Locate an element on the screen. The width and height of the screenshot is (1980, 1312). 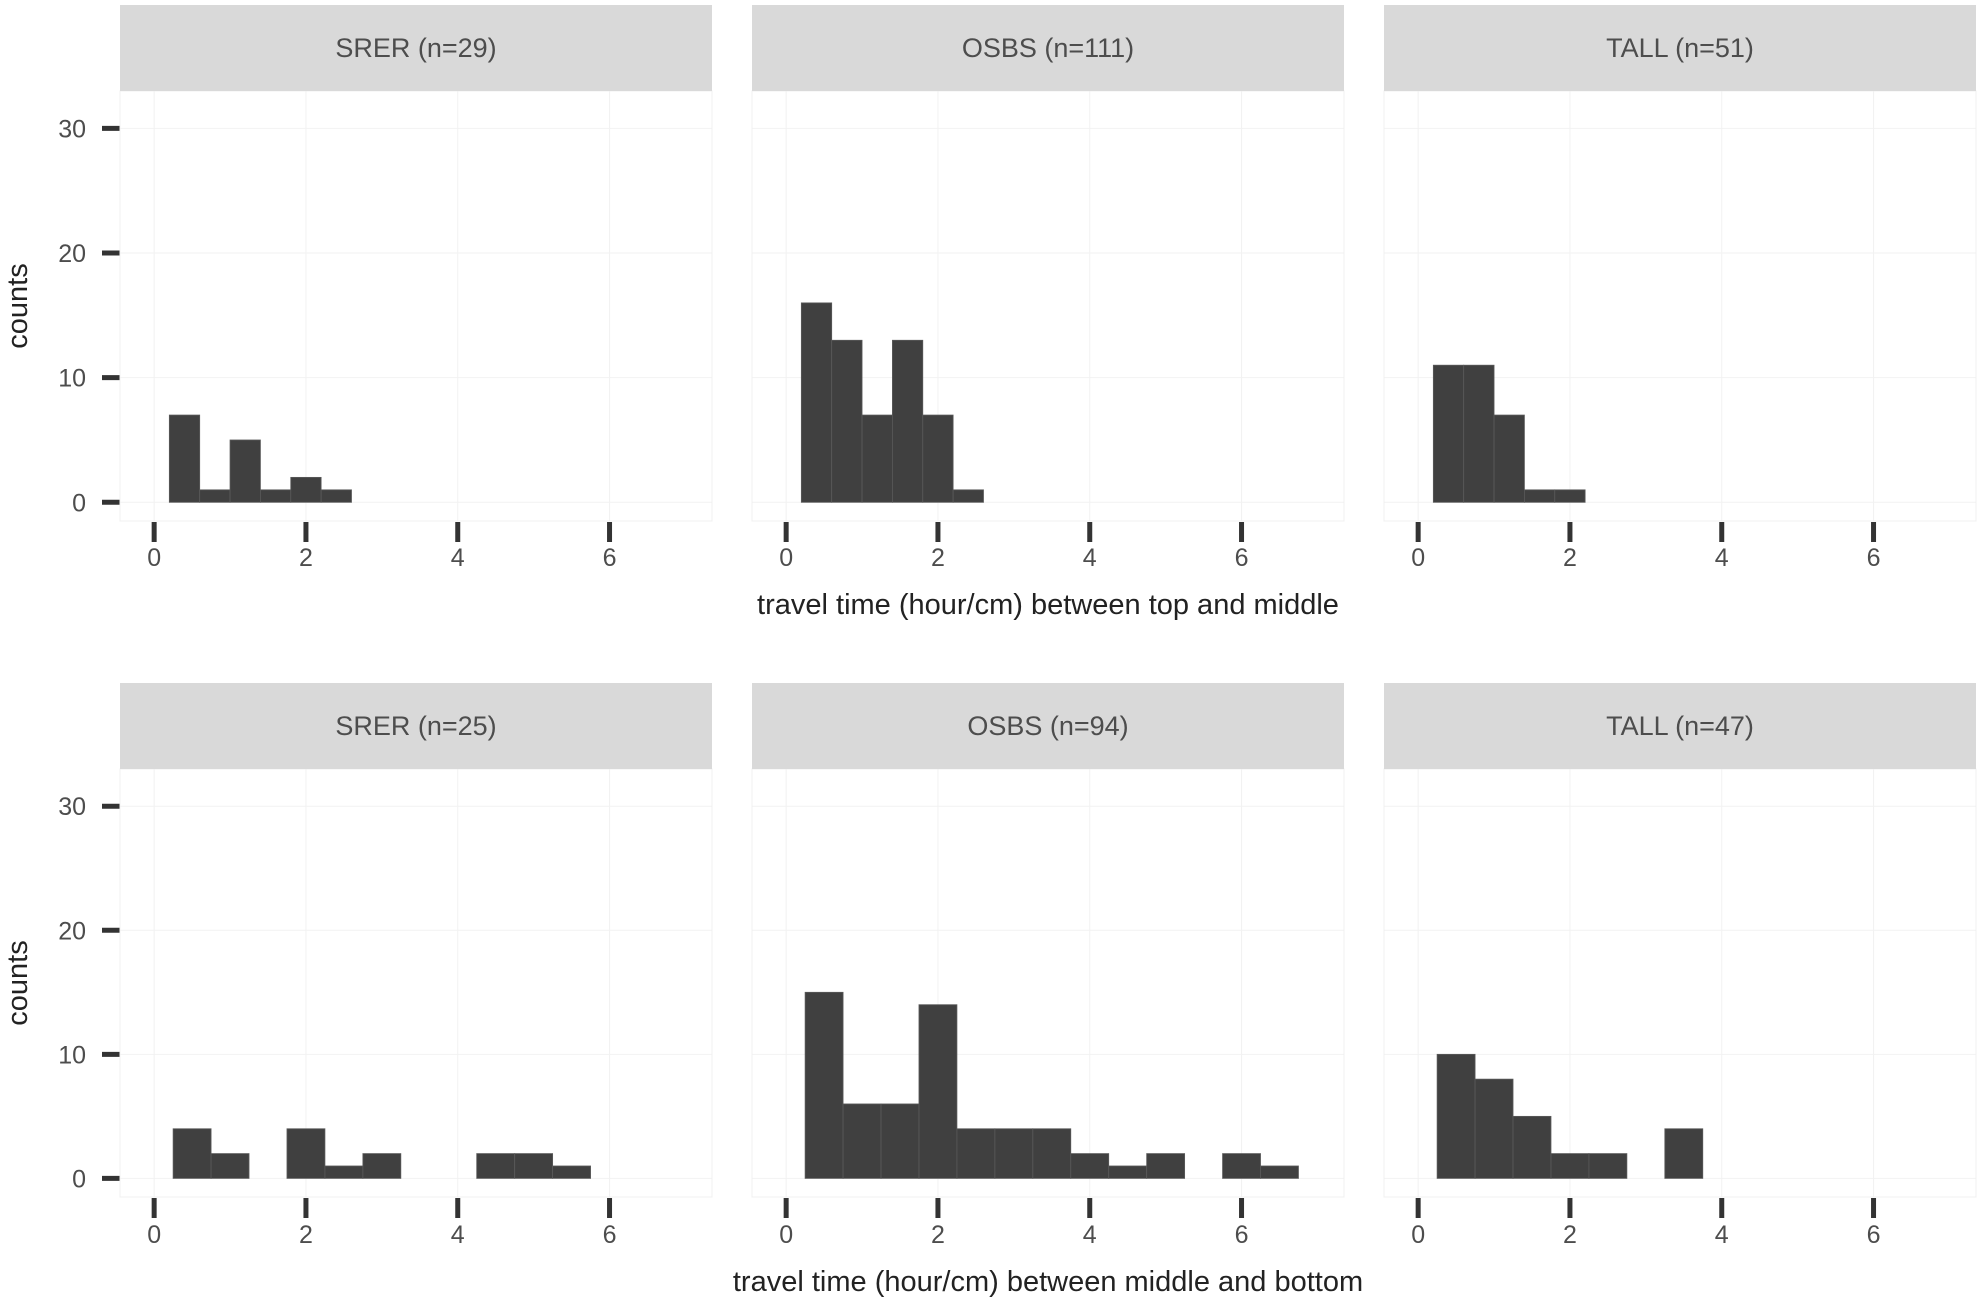
facet-strip-label: TALL (n=51) is located at coordinates (1680, 48).